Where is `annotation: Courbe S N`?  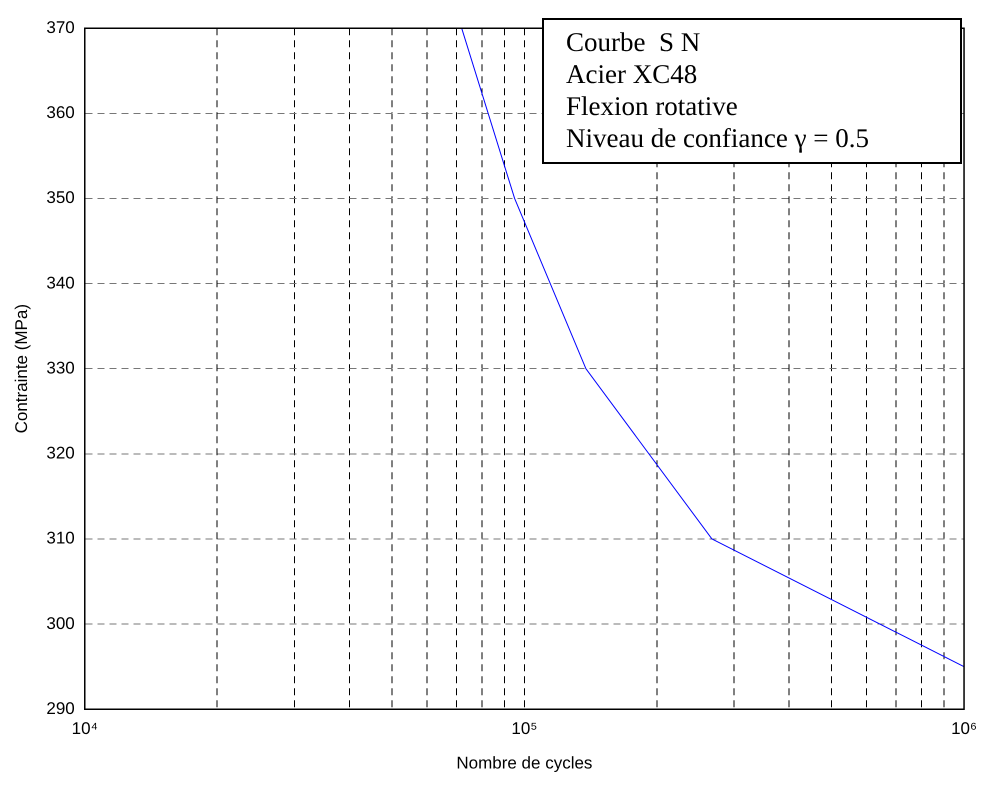 annotation: Courbe S N is located at coordinates (634, 42).